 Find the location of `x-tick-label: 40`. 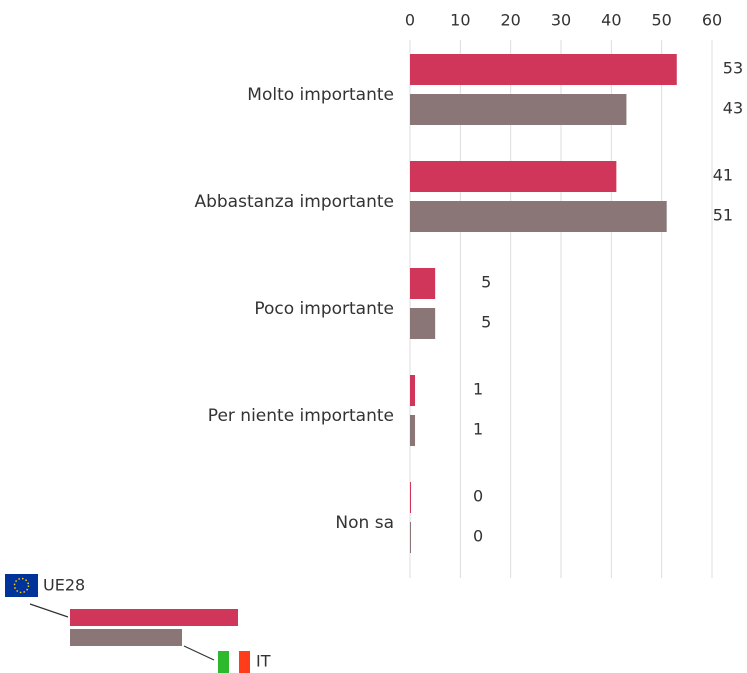

x-tick-label: 40 is located at coordinates (611, 20).